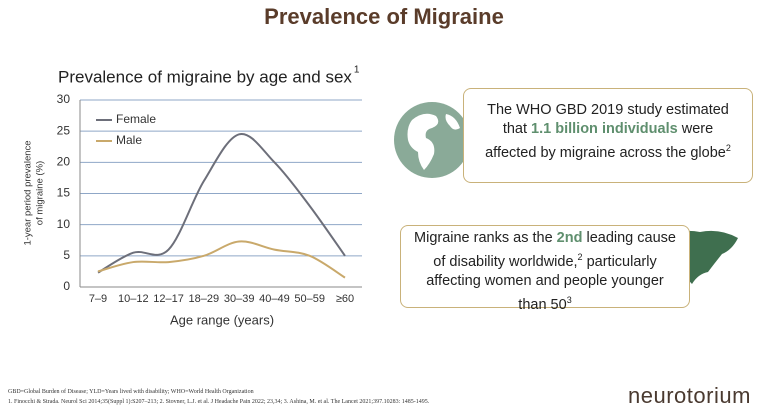 The image size is (768, 419). What do you see at coordinates (28, 192) in the screenshot?
I see `y-axis-label: 1-year period prevalence` at bounding box center [28, 192].